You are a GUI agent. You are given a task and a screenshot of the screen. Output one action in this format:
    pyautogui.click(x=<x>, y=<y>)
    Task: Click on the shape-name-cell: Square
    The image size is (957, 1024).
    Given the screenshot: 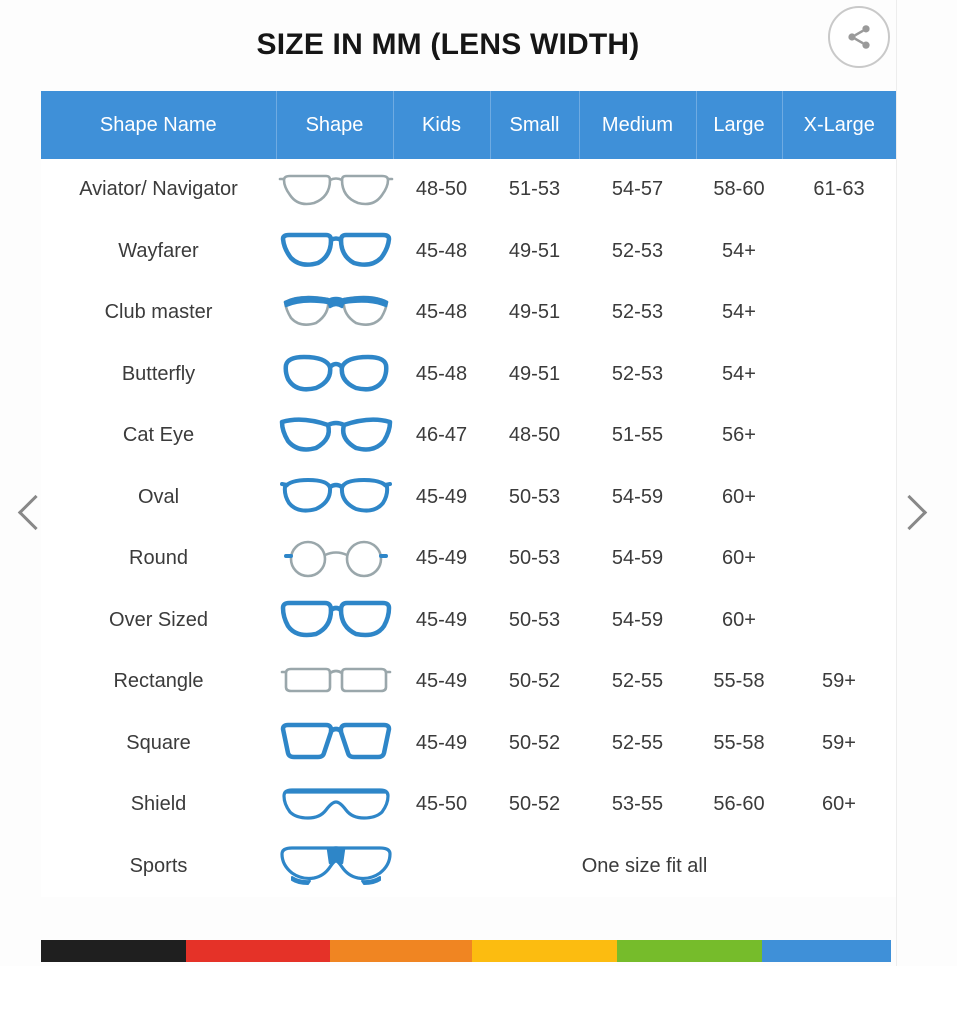 What is the action you would take?
    pyautogui.click(x=158, y=743)
    